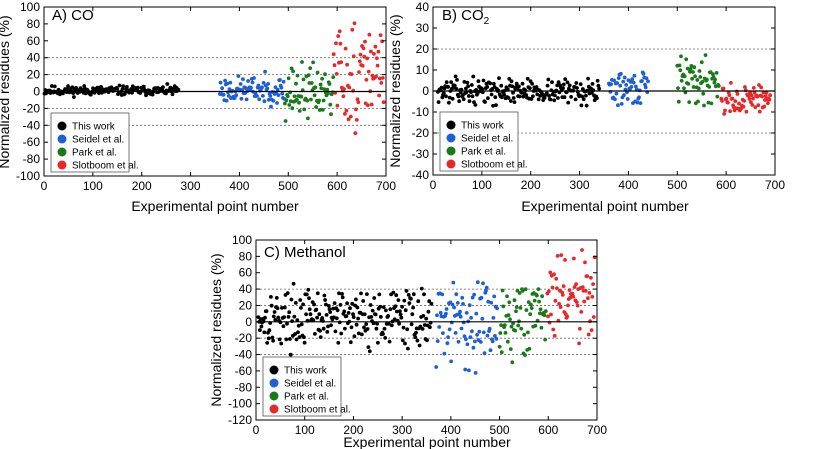 The width and height of the screenshot is (817, 449). What do you see at coordinates (93, 186) in the screenshot?
I see `x-tick-label: 100` at bounding box center [93, 186].